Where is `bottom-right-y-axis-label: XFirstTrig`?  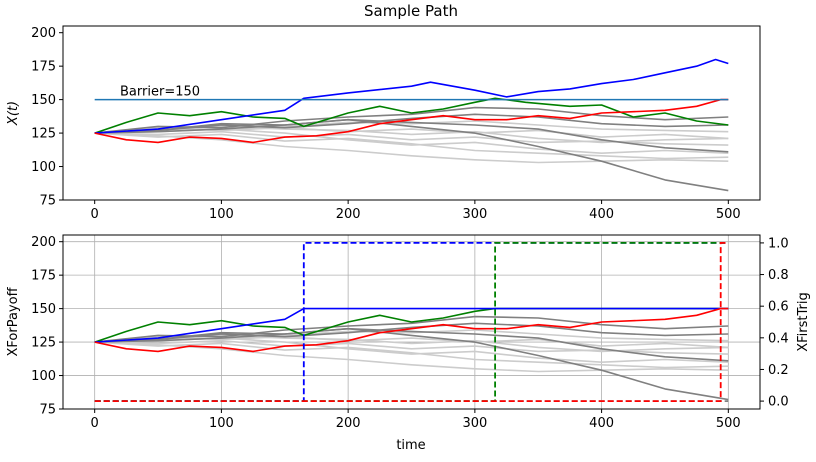
bottom-right-y-axis-label: XFirstTrig is located at coordinates (803, 322).